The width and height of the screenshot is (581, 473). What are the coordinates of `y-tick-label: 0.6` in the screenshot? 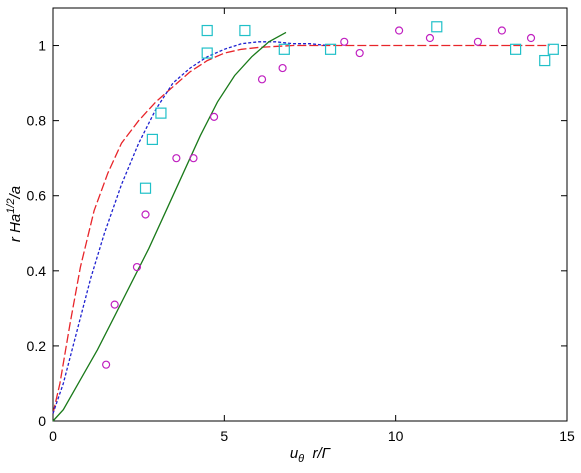 It's located at (37, 196).